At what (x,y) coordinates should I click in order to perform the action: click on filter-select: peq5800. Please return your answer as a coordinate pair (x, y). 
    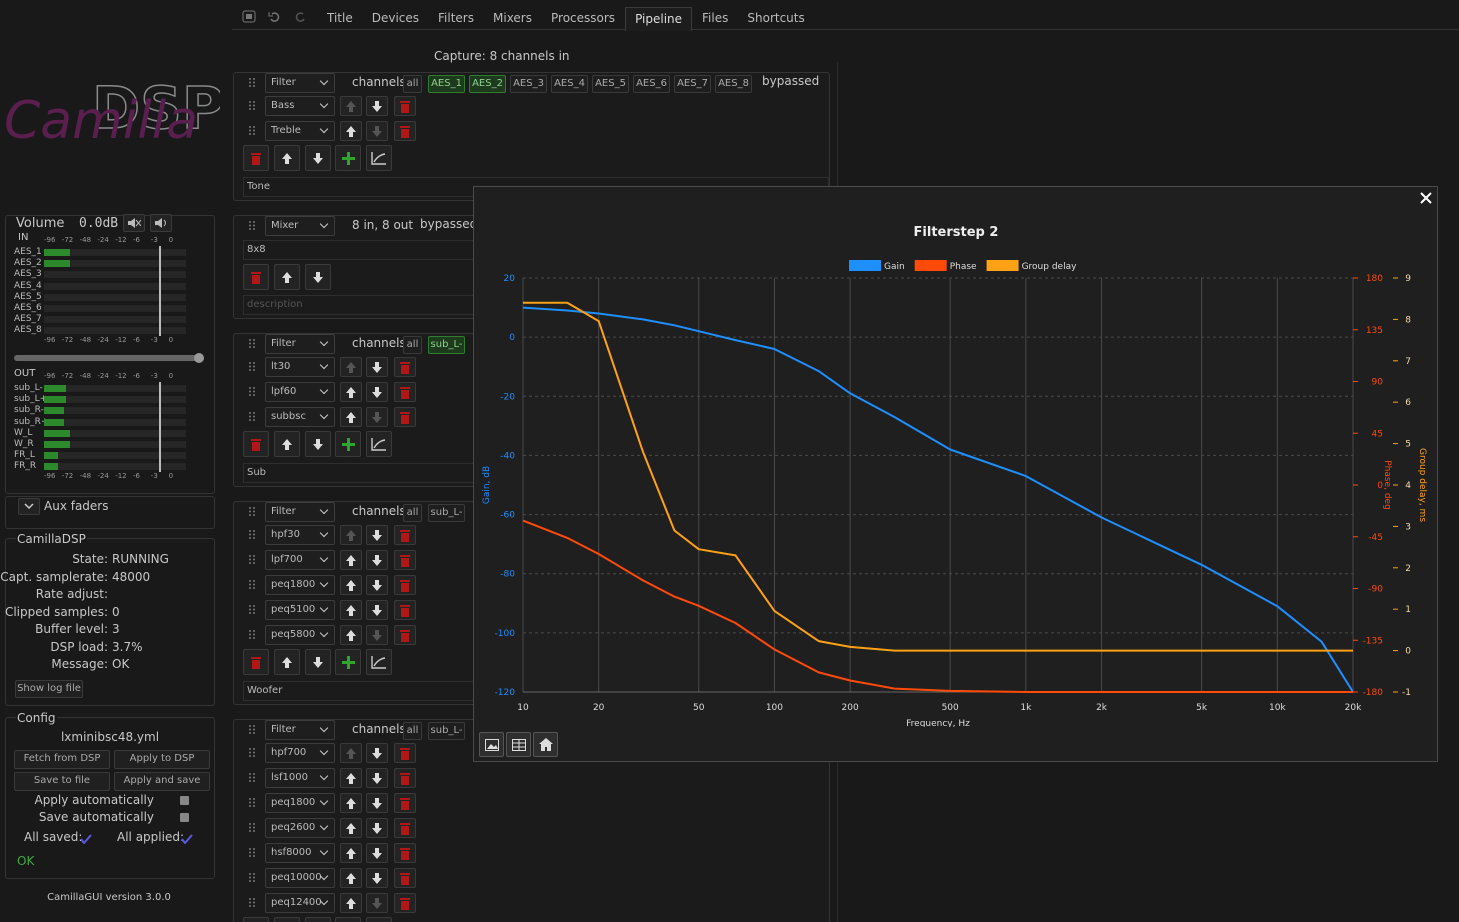
    Looking at the image, I should click on (300, 635).